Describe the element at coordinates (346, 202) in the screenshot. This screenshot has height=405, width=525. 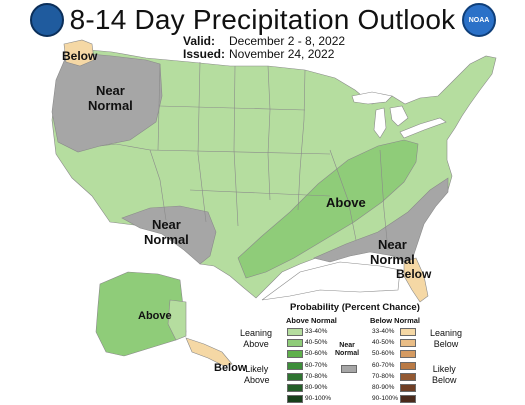
I see `label-above-center: Above` at that location.